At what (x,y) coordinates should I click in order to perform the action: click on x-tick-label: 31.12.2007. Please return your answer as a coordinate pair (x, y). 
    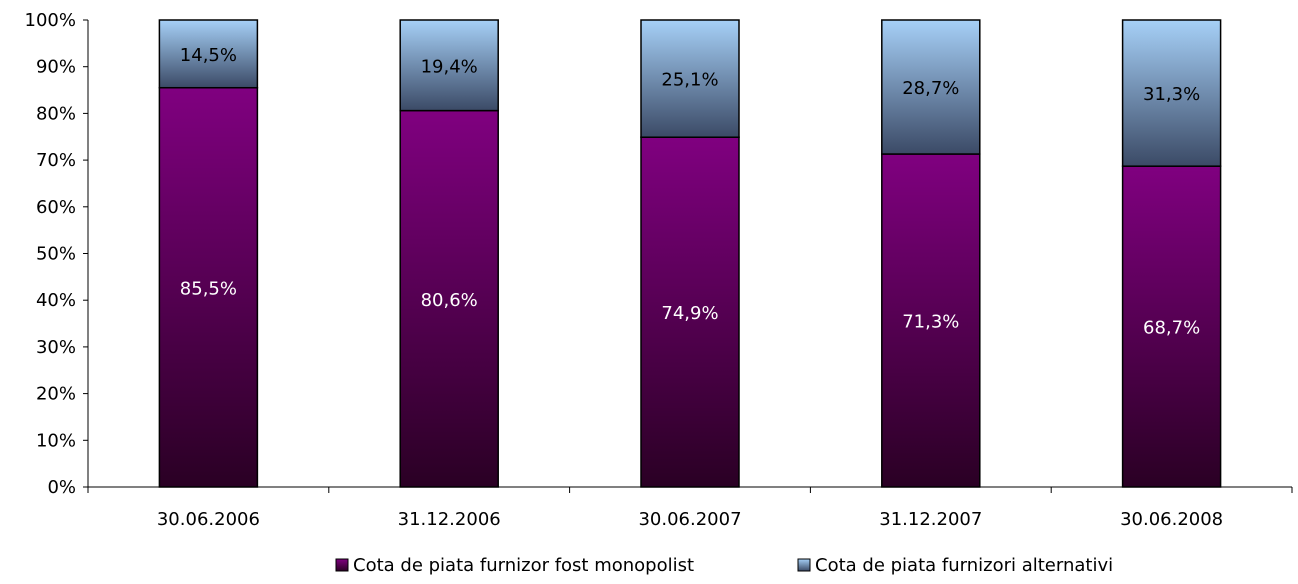
    Looking at the image, I should click on (930, 519).